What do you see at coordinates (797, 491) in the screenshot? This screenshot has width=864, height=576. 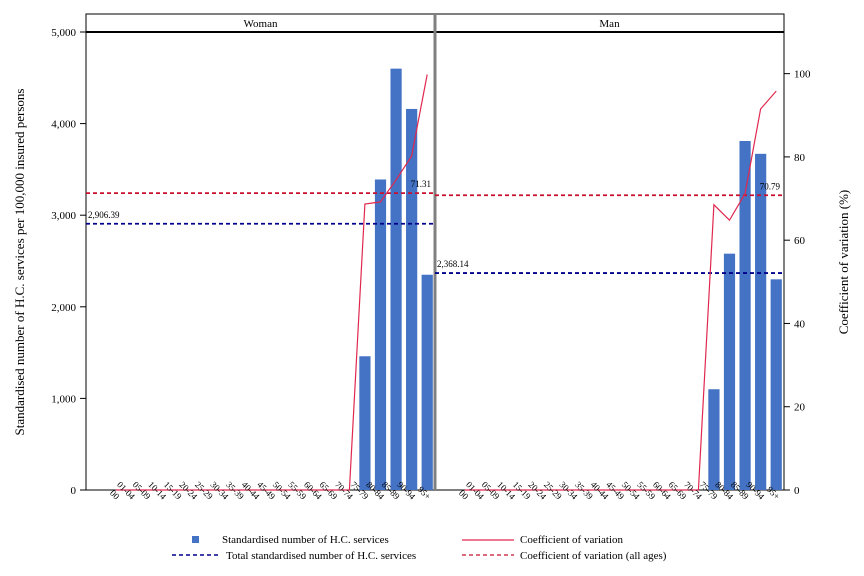 I see `y2-tick-label: 0` at bounding box center [797, 491].